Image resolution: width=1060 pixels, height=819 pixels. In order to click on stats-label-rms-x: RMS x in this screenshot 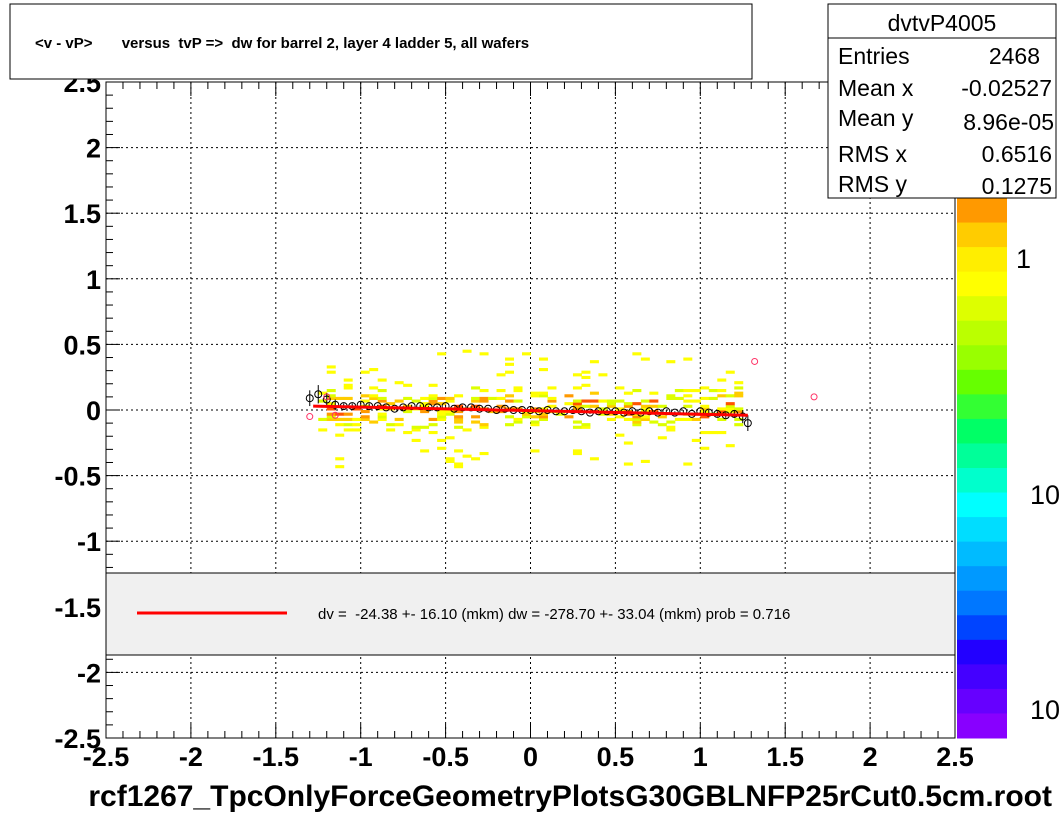, I will do `click(873, 154)`.